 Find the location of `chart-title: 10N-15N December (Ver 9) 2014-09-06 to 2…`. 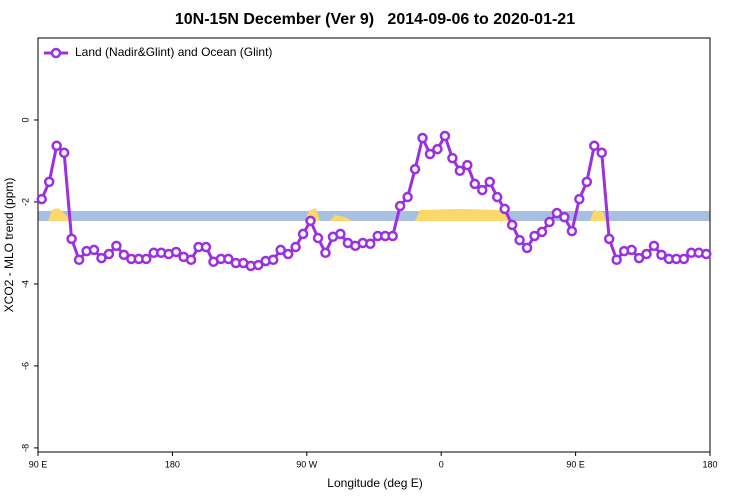

chart-title: 10N-15N December (Ver 9) 2014-09-06 to 2… is located at coordinates (375, 19).